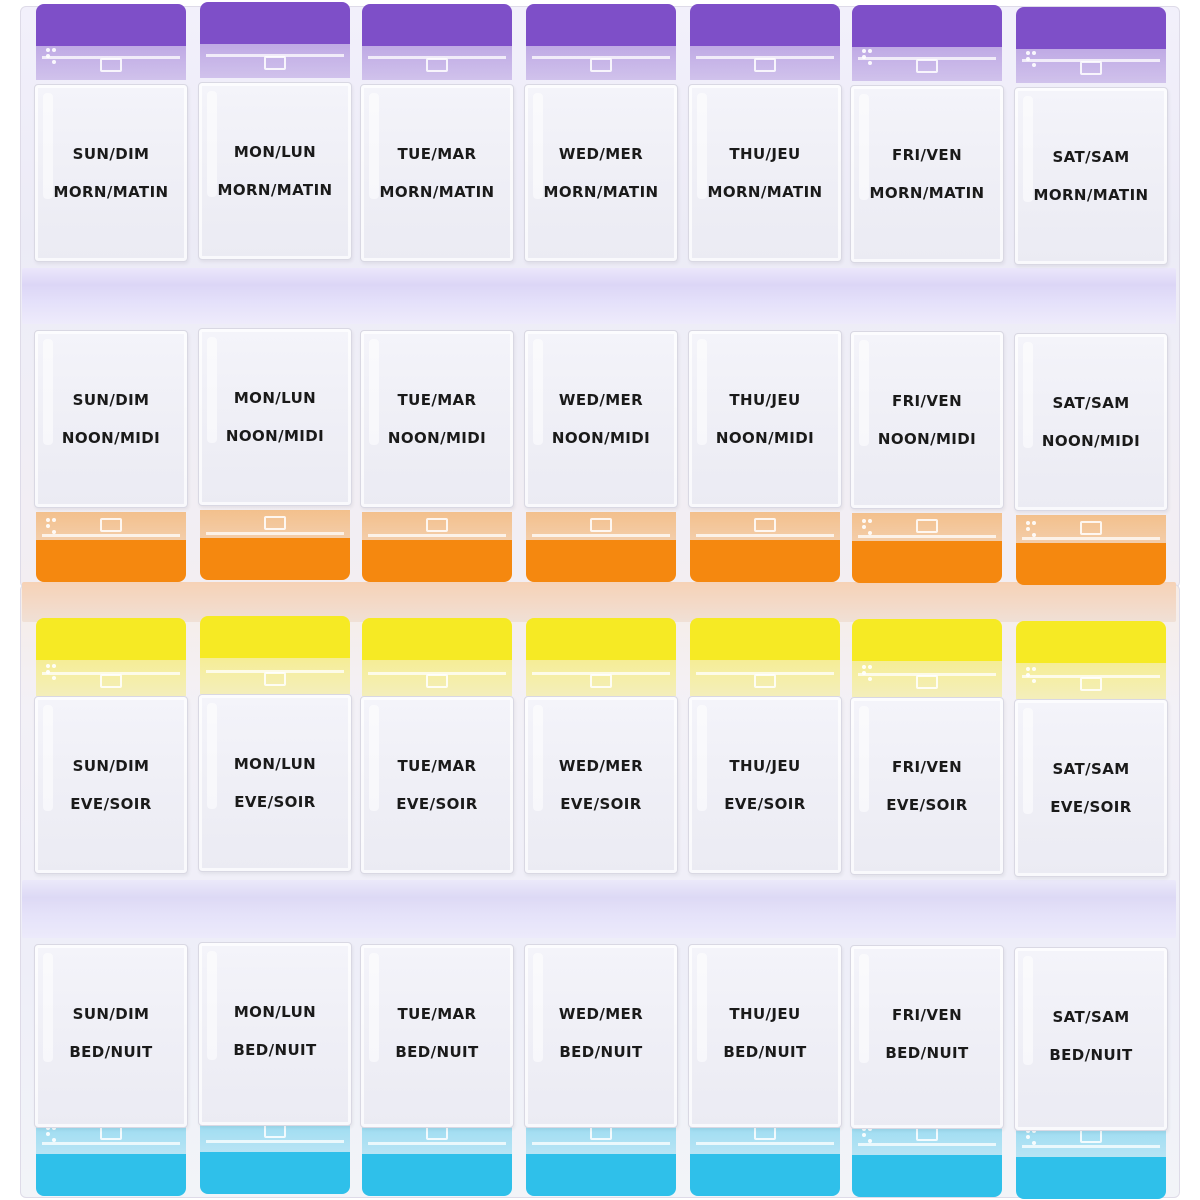  I want to click on pill-compartment: SAT/SAM EVE/SOIR, so click(1091, 749).